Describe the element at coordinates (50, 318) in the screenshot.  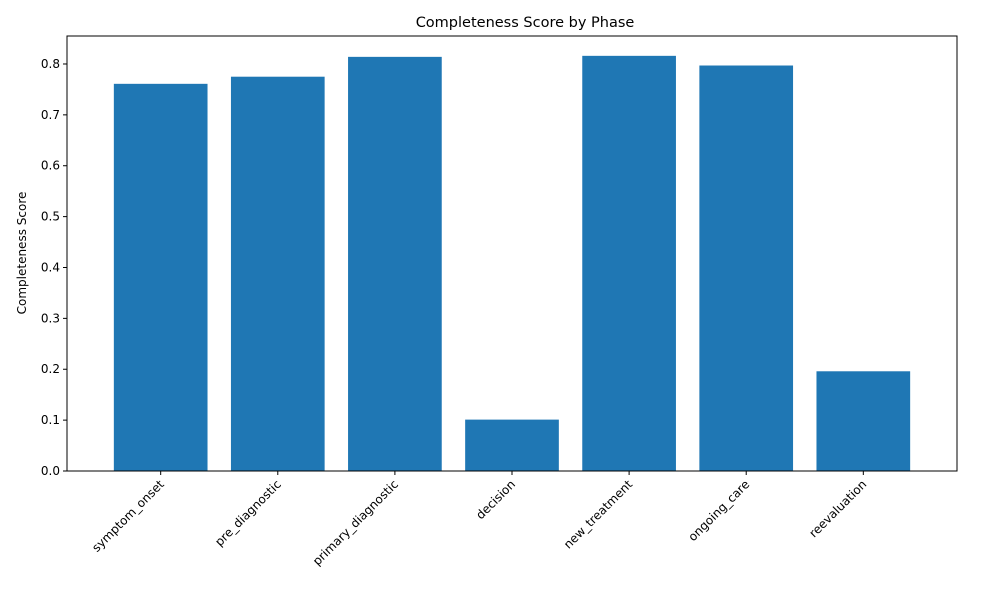
I see `y-tick-label: 0.3` at that location.